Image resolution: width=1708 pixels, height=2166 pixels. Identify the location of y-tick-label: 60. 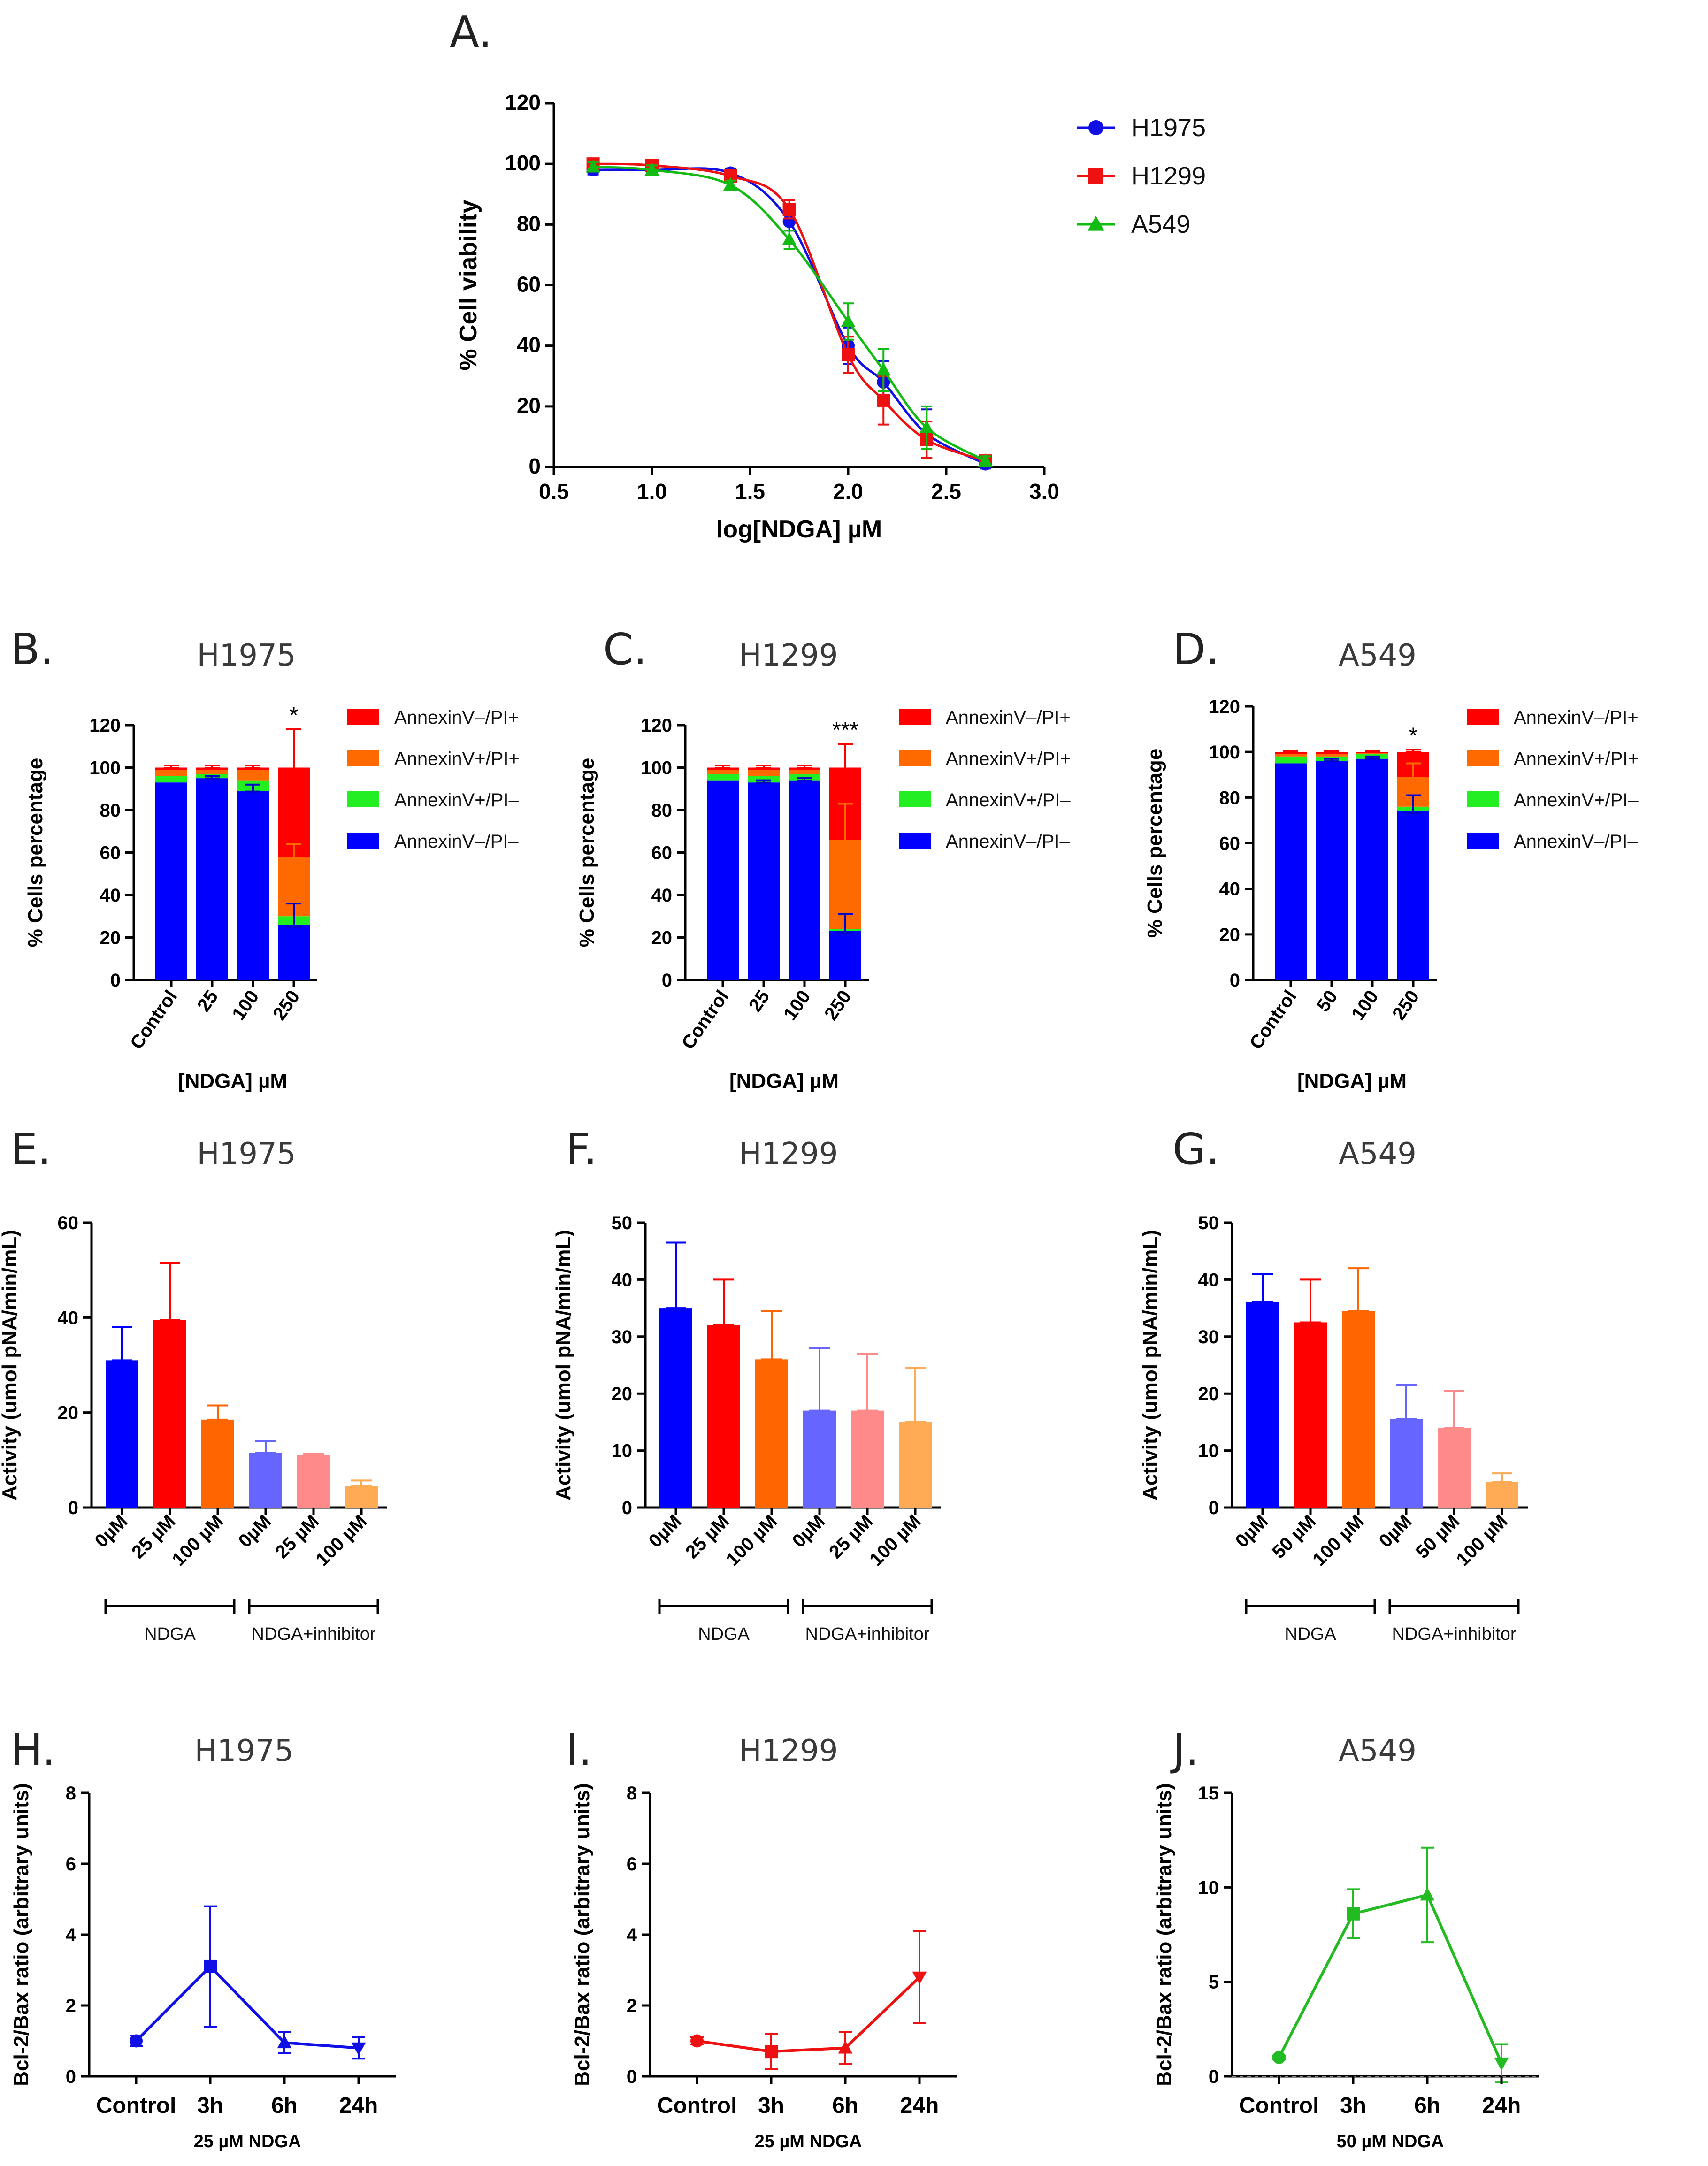
(68, 1223).